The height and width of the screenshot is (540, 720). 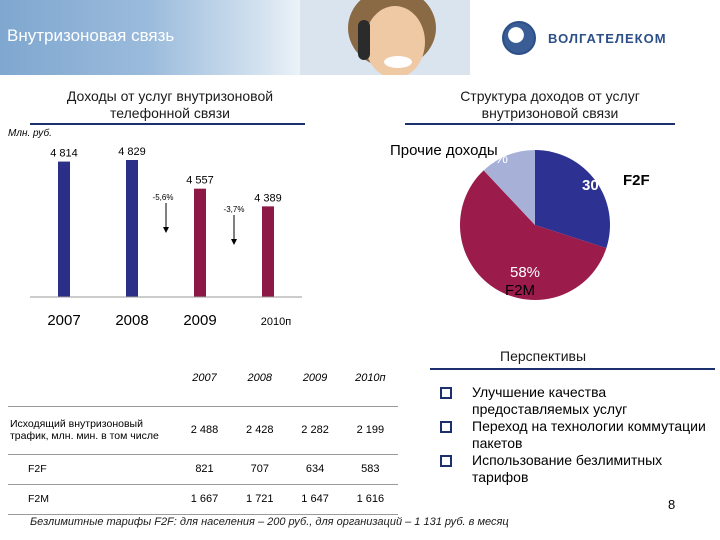 I want to click on unit-label: Млн. руб., so click(x=30, y=133).